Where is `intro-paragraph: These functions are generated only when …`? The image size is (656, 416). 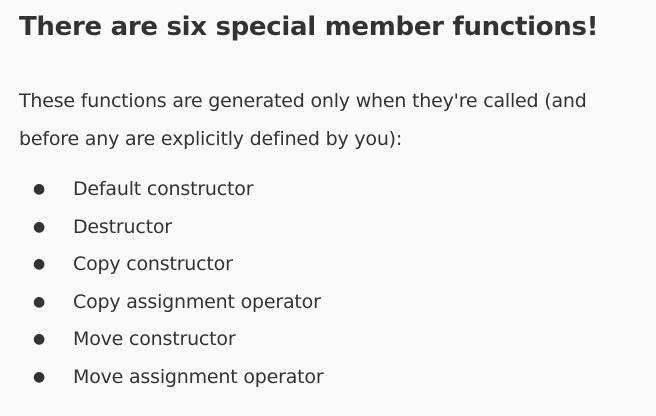 intro-paragraph: These functions are generated only when … is located at coordinates (303, 120).